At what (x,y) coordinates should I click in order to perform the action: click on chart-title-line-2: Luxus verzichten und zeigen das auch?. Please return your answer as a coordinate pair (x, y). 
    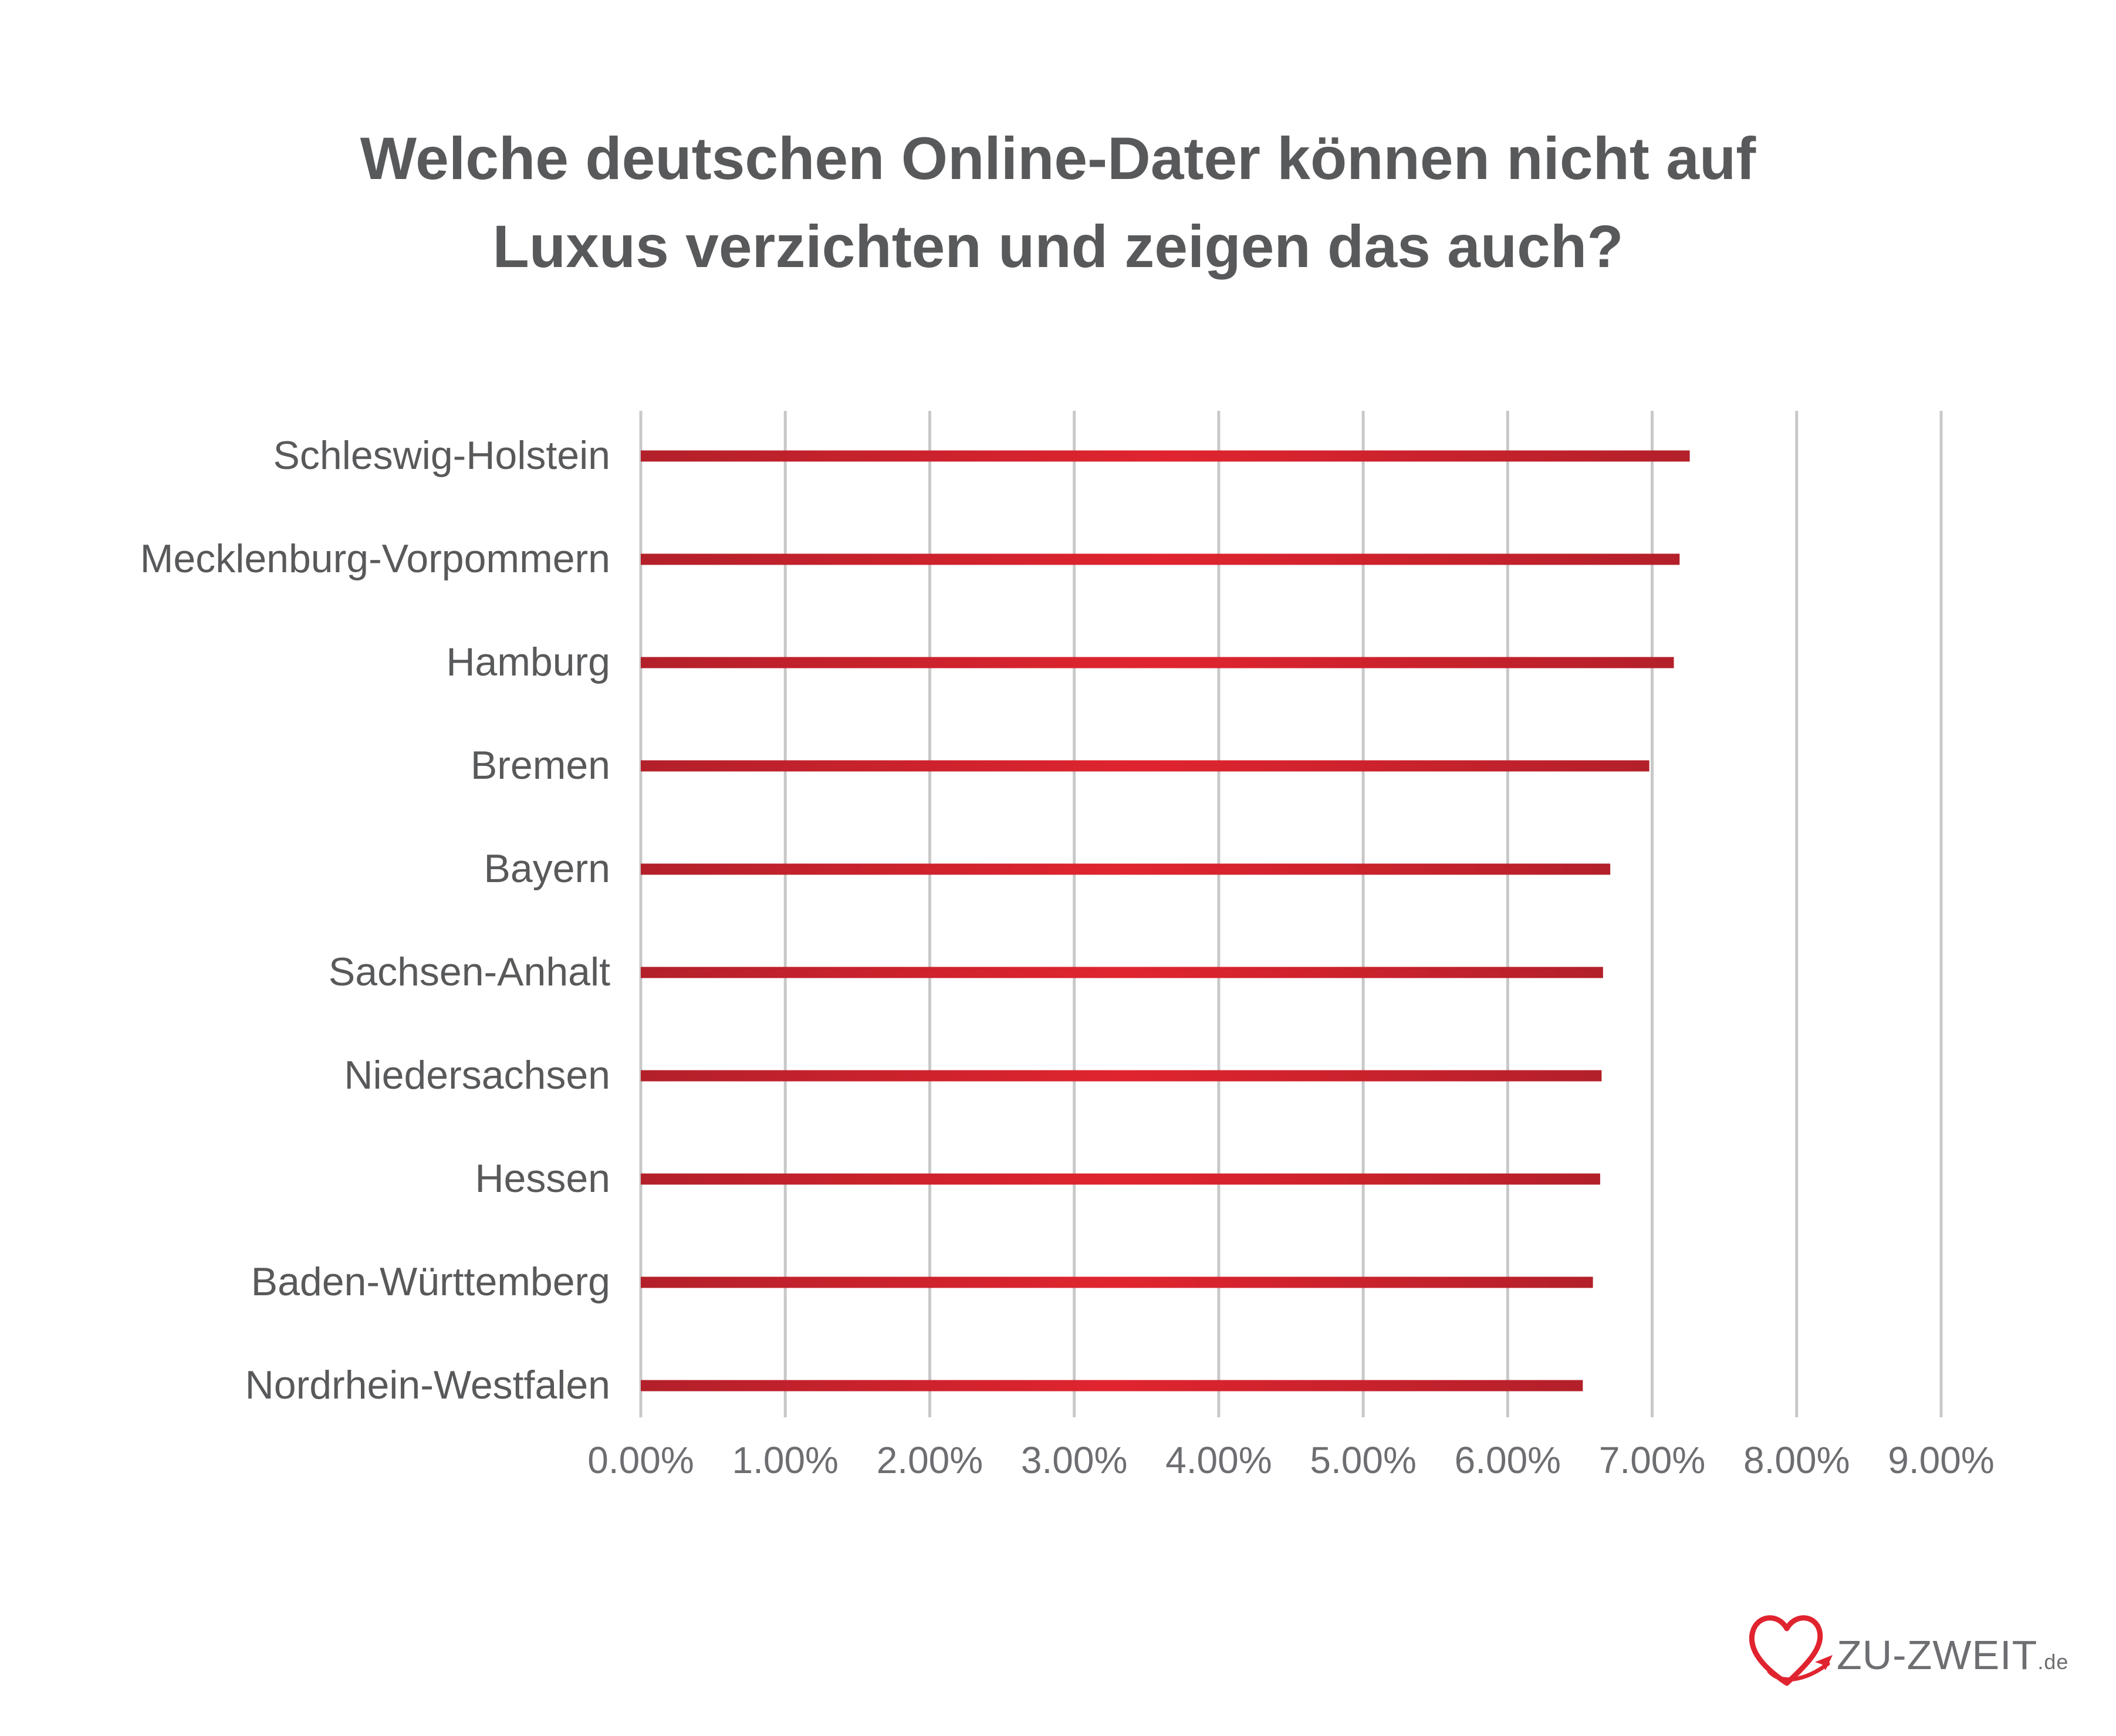
    Looking at the image, I should click on (1058, 247).